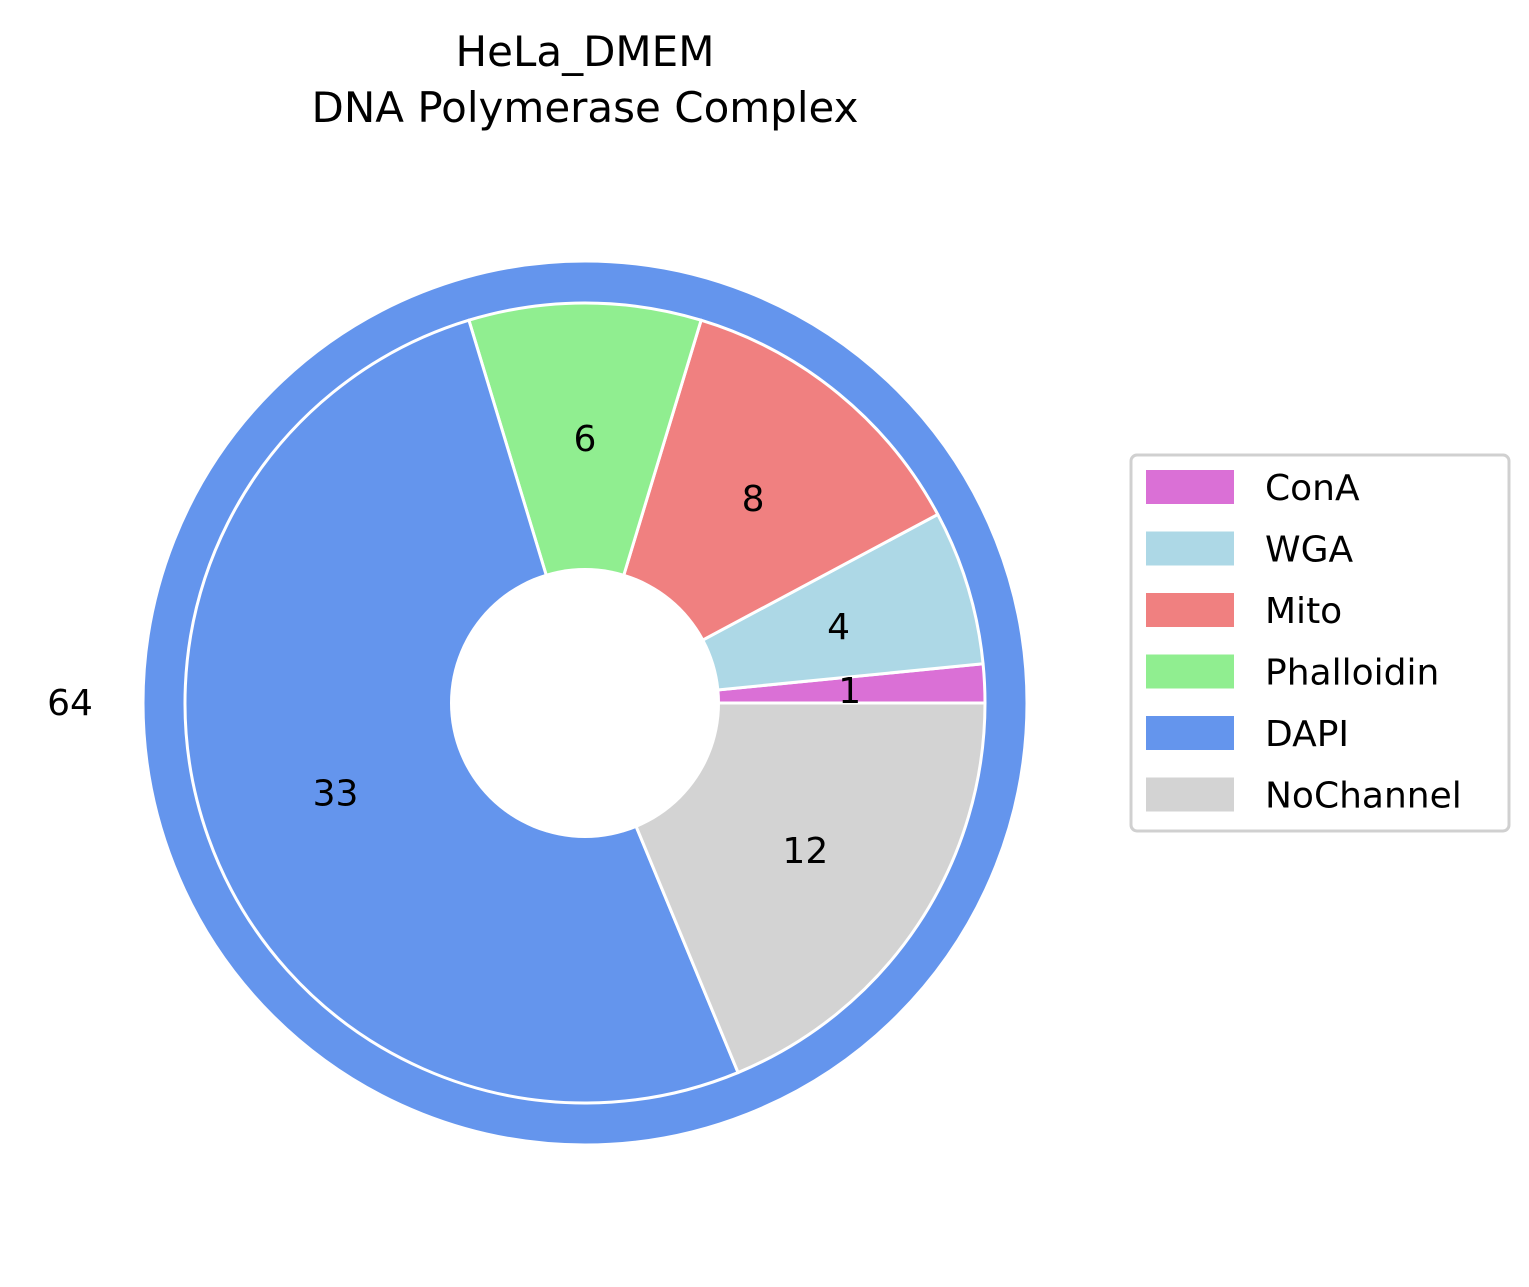  I want to click on slice-label-mito: 8, so click(753, 499).